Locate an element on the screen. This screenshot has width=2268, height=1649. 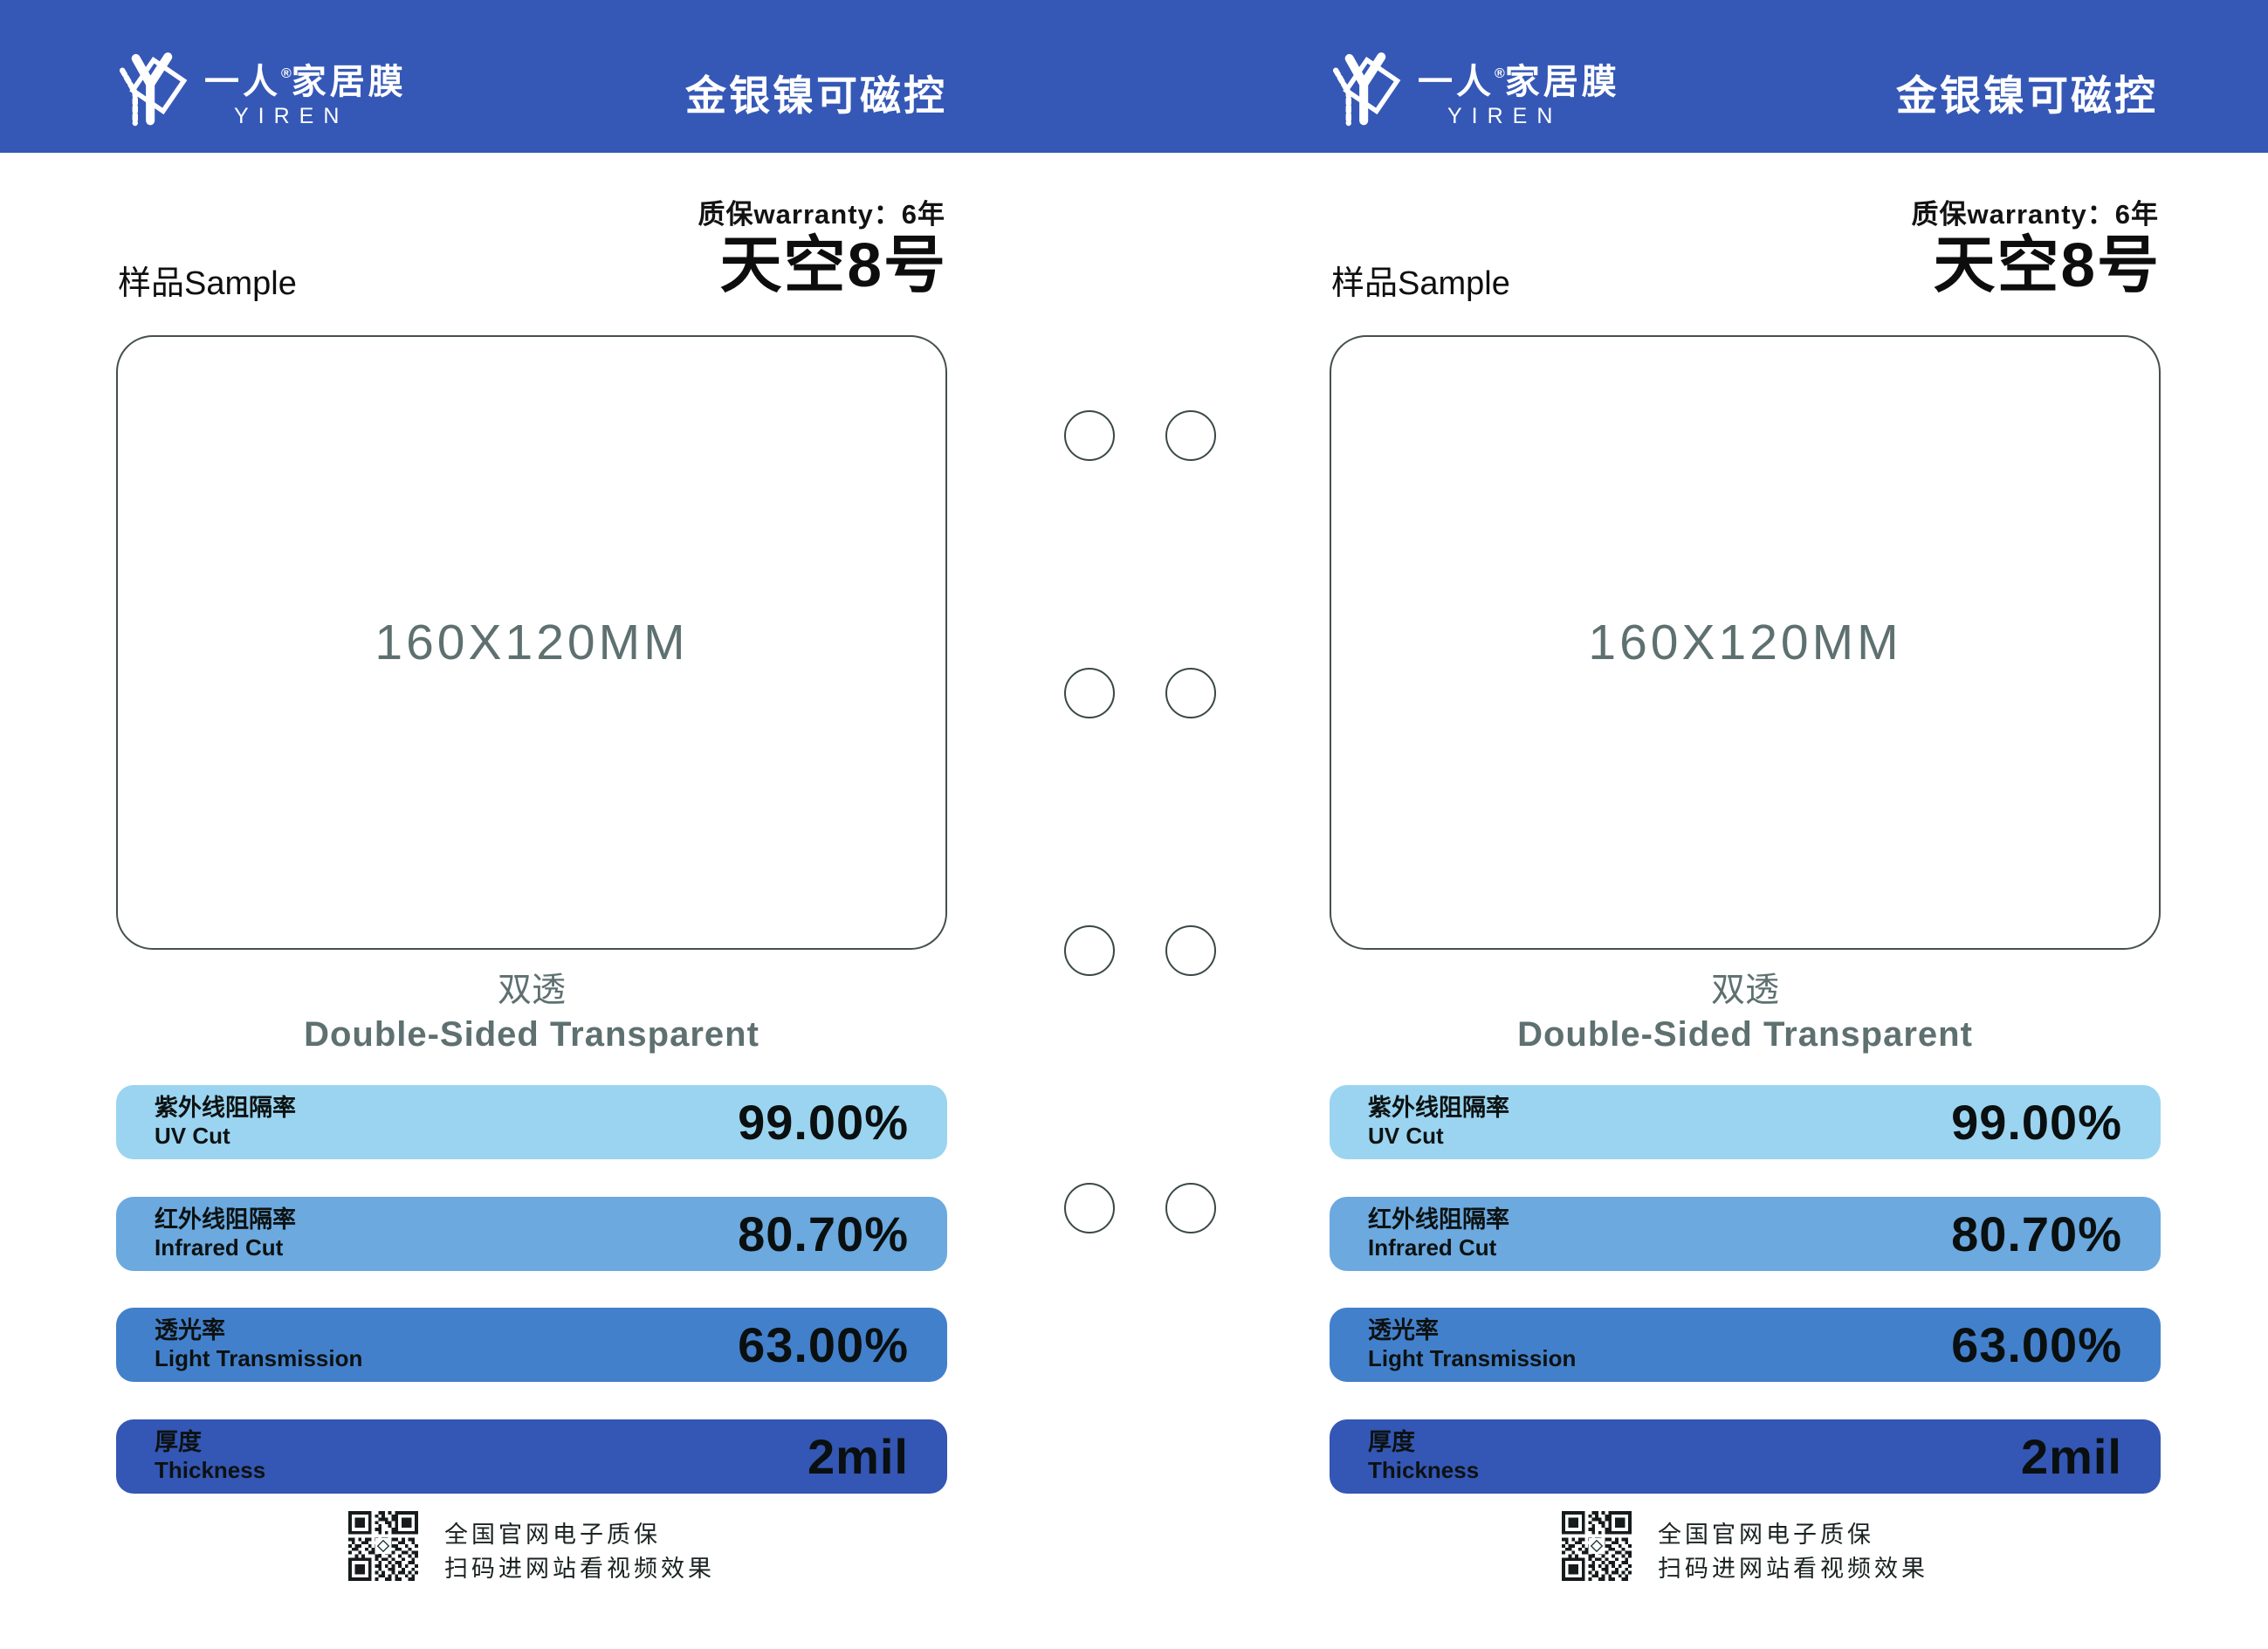
brand-left: 一人®家居膜 YIREN is located at coordinates (259, 91).